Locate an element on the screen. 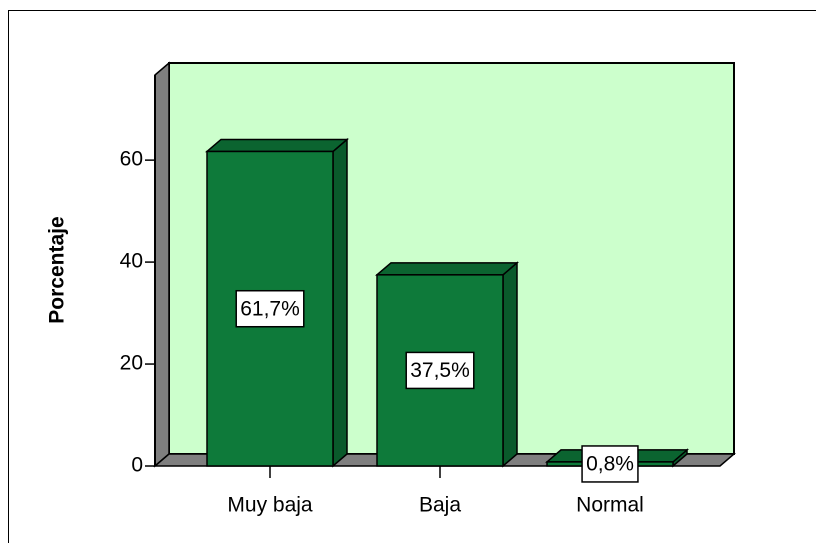 This screenshot has width=816, height=543. value-label: 0,8% is located at coordinates (610, 464).